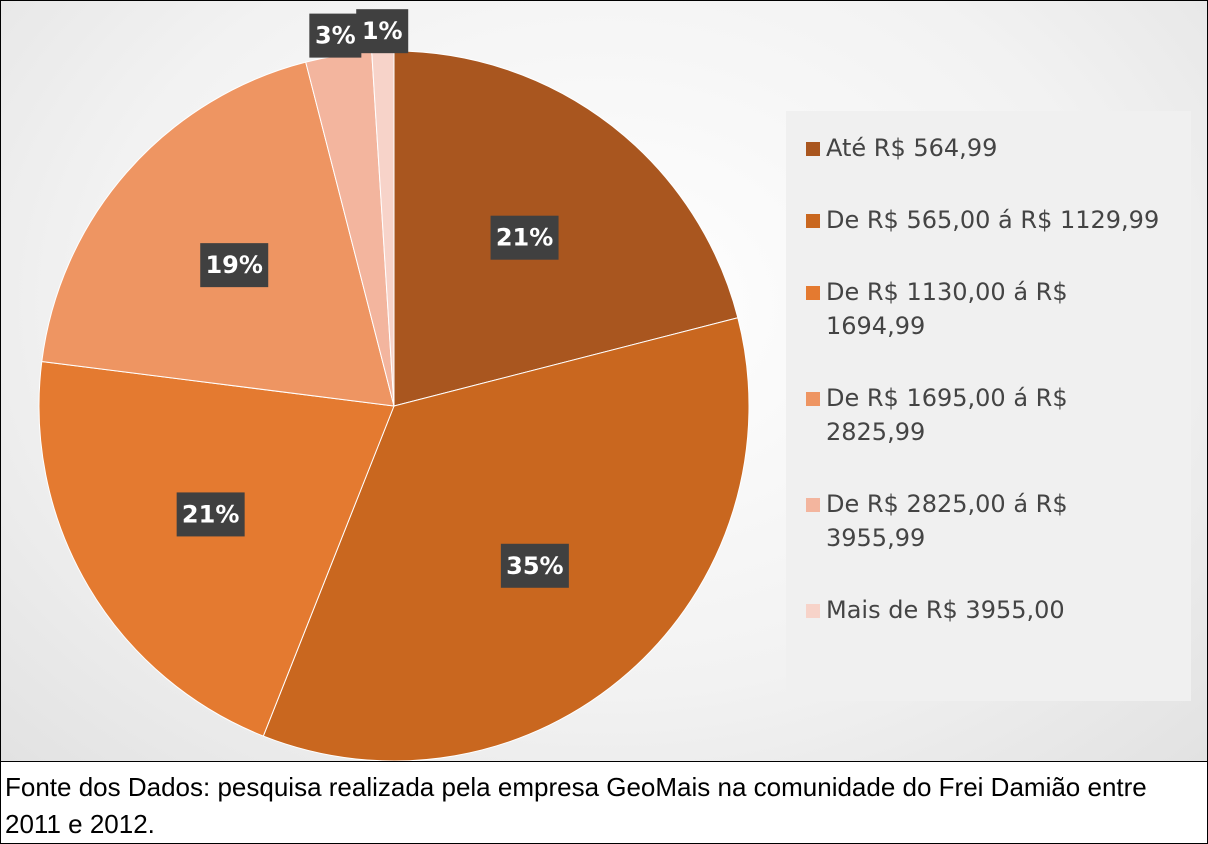  What do you see at coordinates (947, 309) in the screenshot?
I see `legend-label: De R$ 1130,00 á R$ 1694,99` at bounding box center [947, 309].